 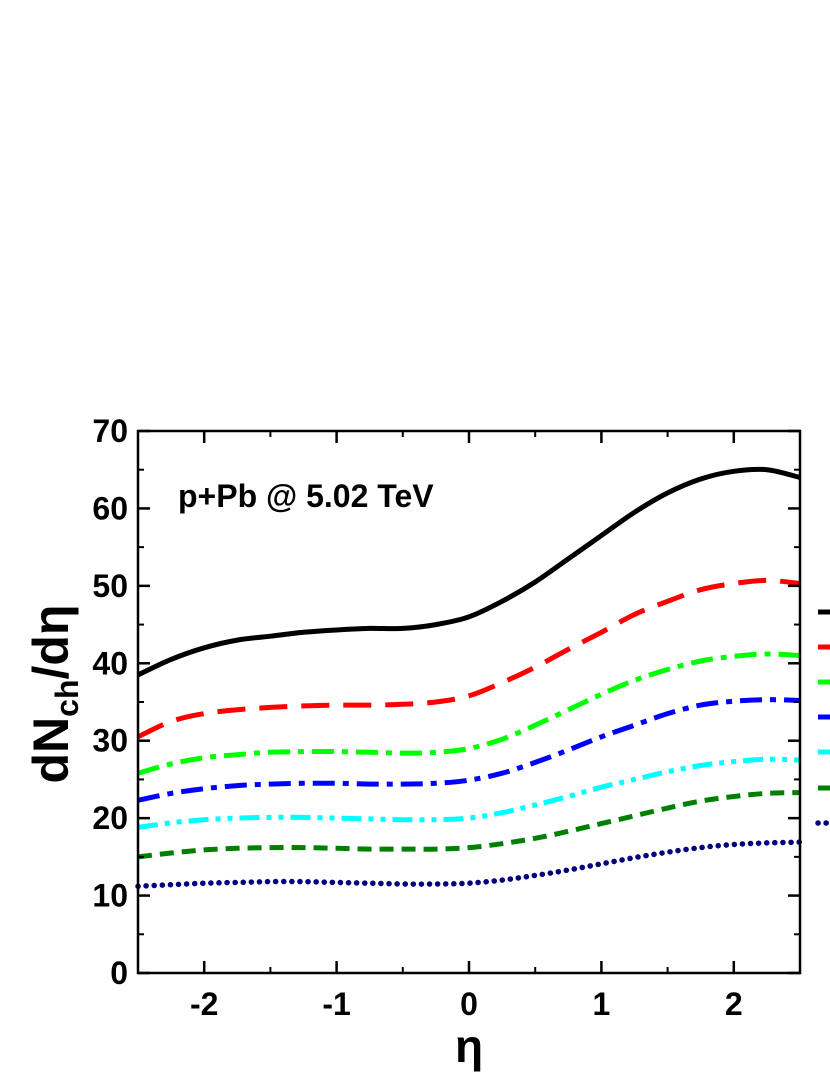 I want to click on x-axis-title: η, so click(x=469, y=1046).